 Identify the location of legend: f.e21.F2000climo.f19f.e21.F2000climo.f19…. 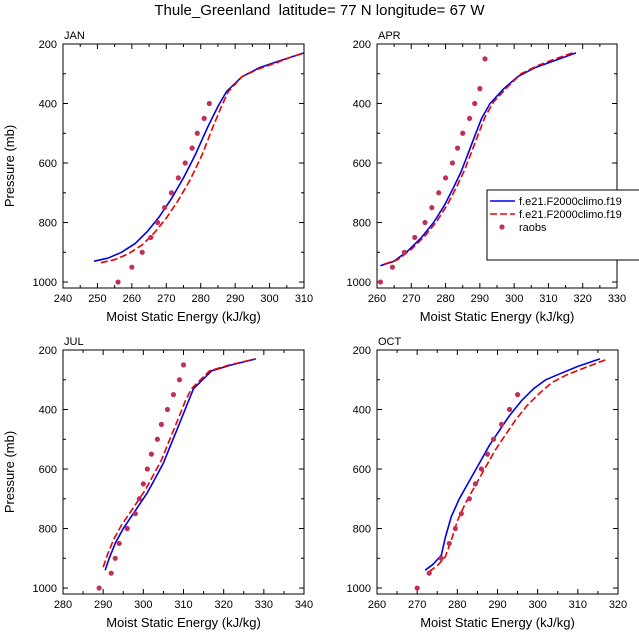
(562, 225).